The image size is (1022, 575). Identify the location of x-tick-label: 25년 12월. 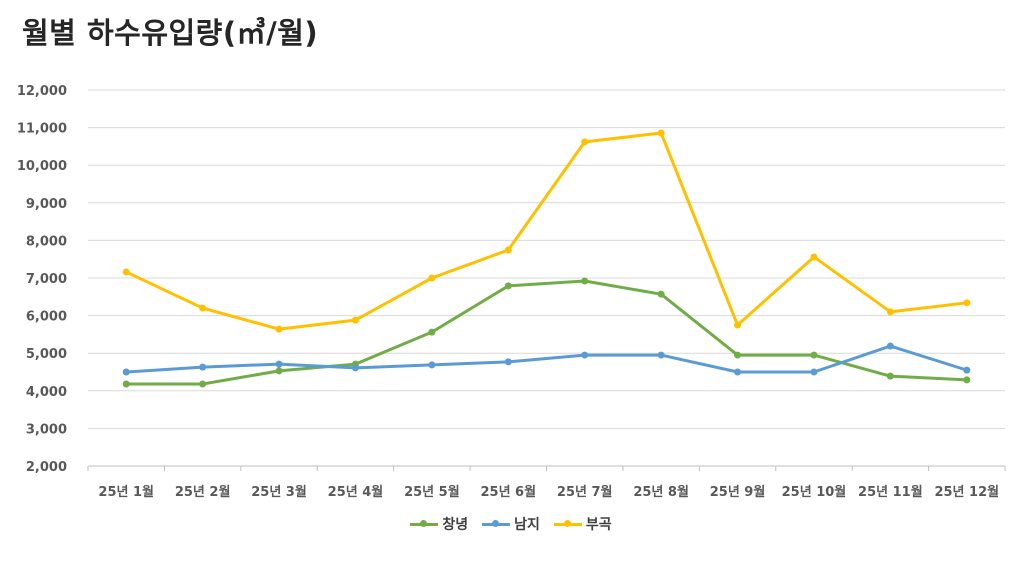
(966, 492).